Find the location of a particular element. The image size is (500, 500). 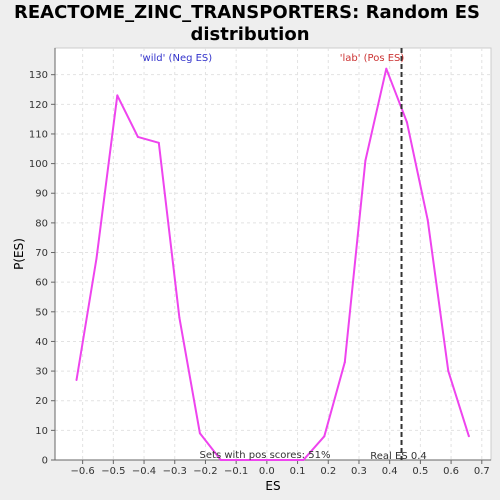

y-tick-label: 120 is located at coordinates (38, 105).